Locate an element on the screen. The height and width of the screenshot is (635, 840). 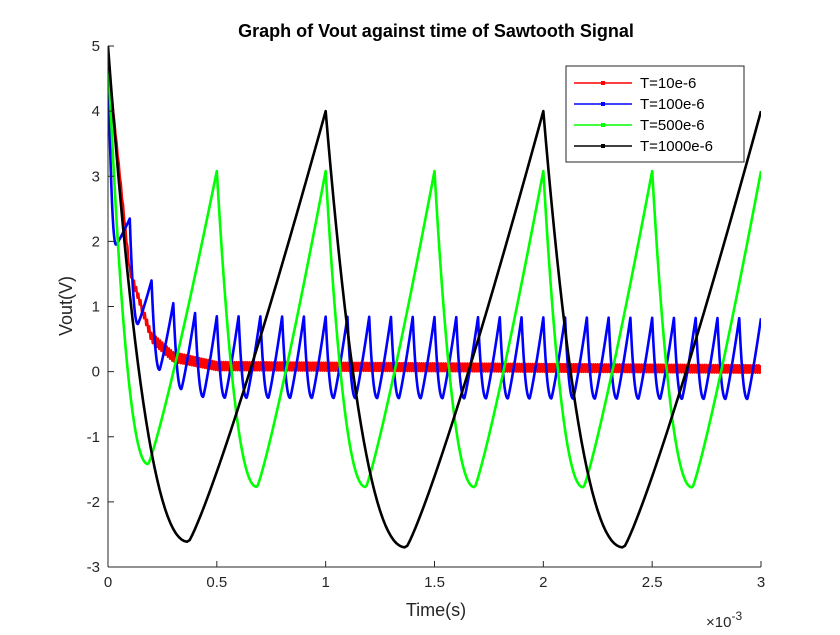
x-axis-label: Time(s) is located at coordinates (436, 610).